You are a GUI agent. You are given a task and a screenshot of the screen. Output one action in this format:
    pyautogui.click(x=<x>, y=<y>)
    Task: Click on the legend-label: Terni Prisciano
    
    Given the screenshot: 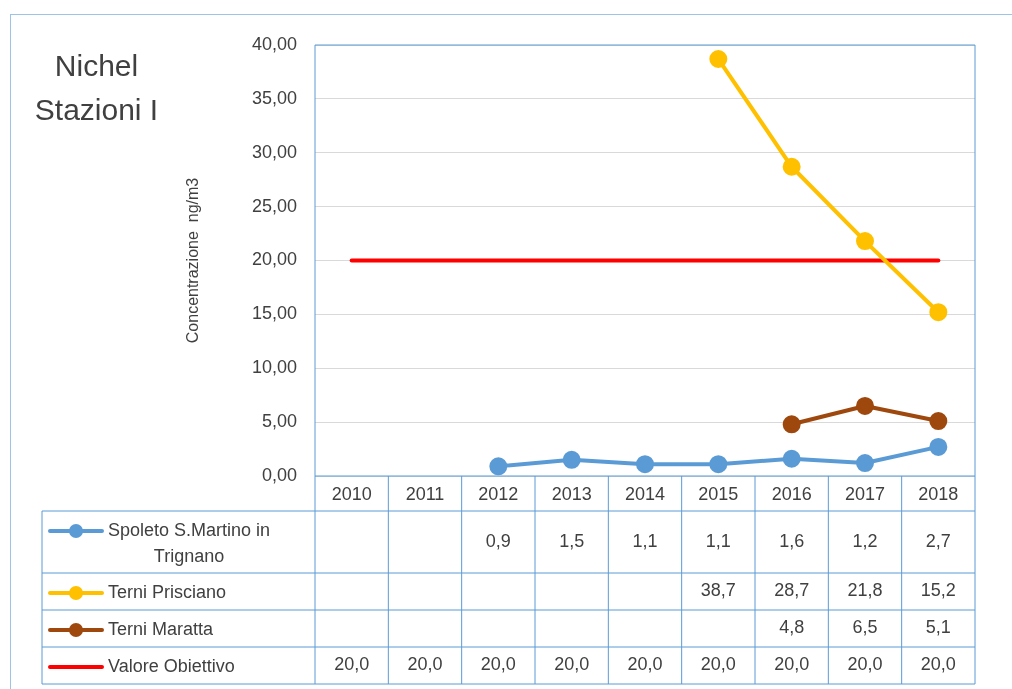 What is the action you would take?
    pyautogui.click(x=167, y=591)
    